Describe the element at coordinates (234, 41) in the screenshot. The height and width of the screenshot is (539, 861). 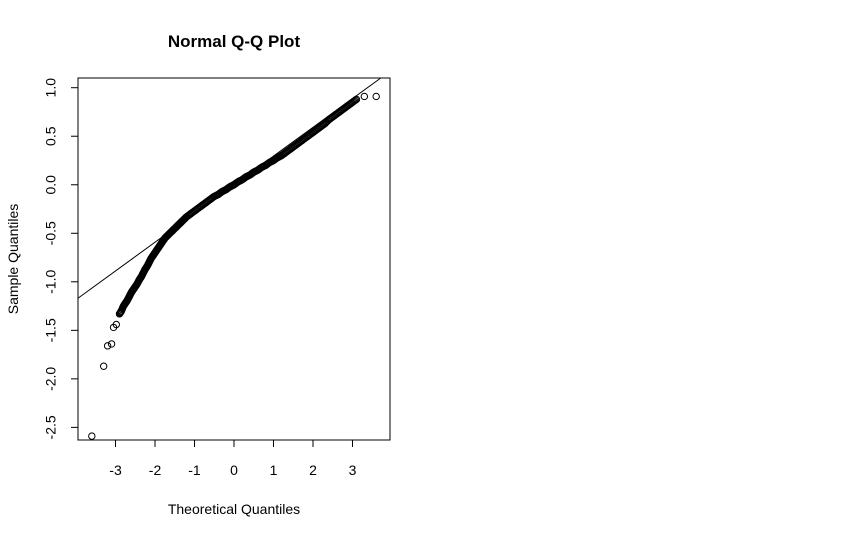
I see `chart-title: Normal Q-Q Plot` at that location.